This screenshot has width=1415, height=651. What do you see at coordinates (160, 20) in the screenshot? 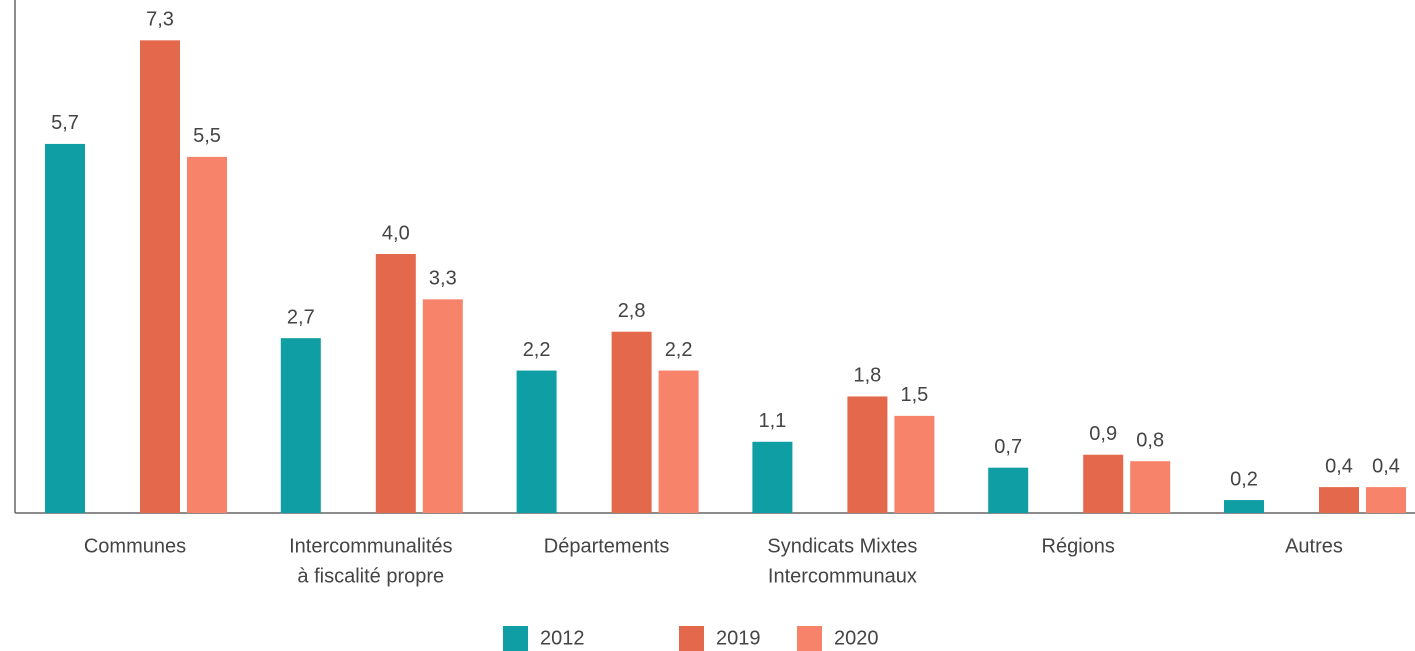
I see `value-label: 7,3` at bounding box center [160, 20].